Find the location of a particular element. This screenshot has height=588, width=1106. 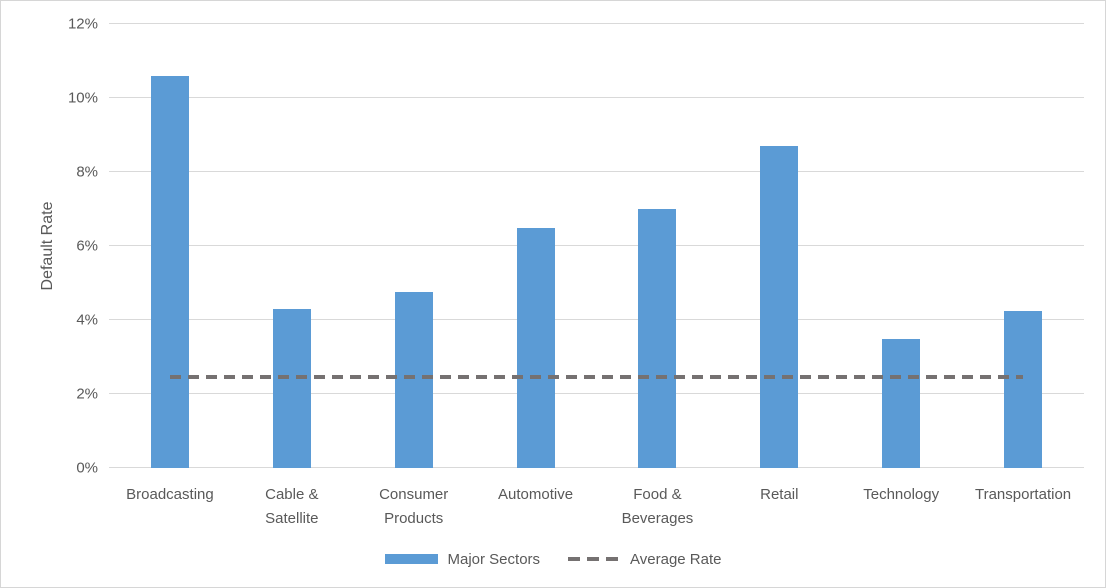

x-category-label-retail: Retail is located at coordinates (779, 494).